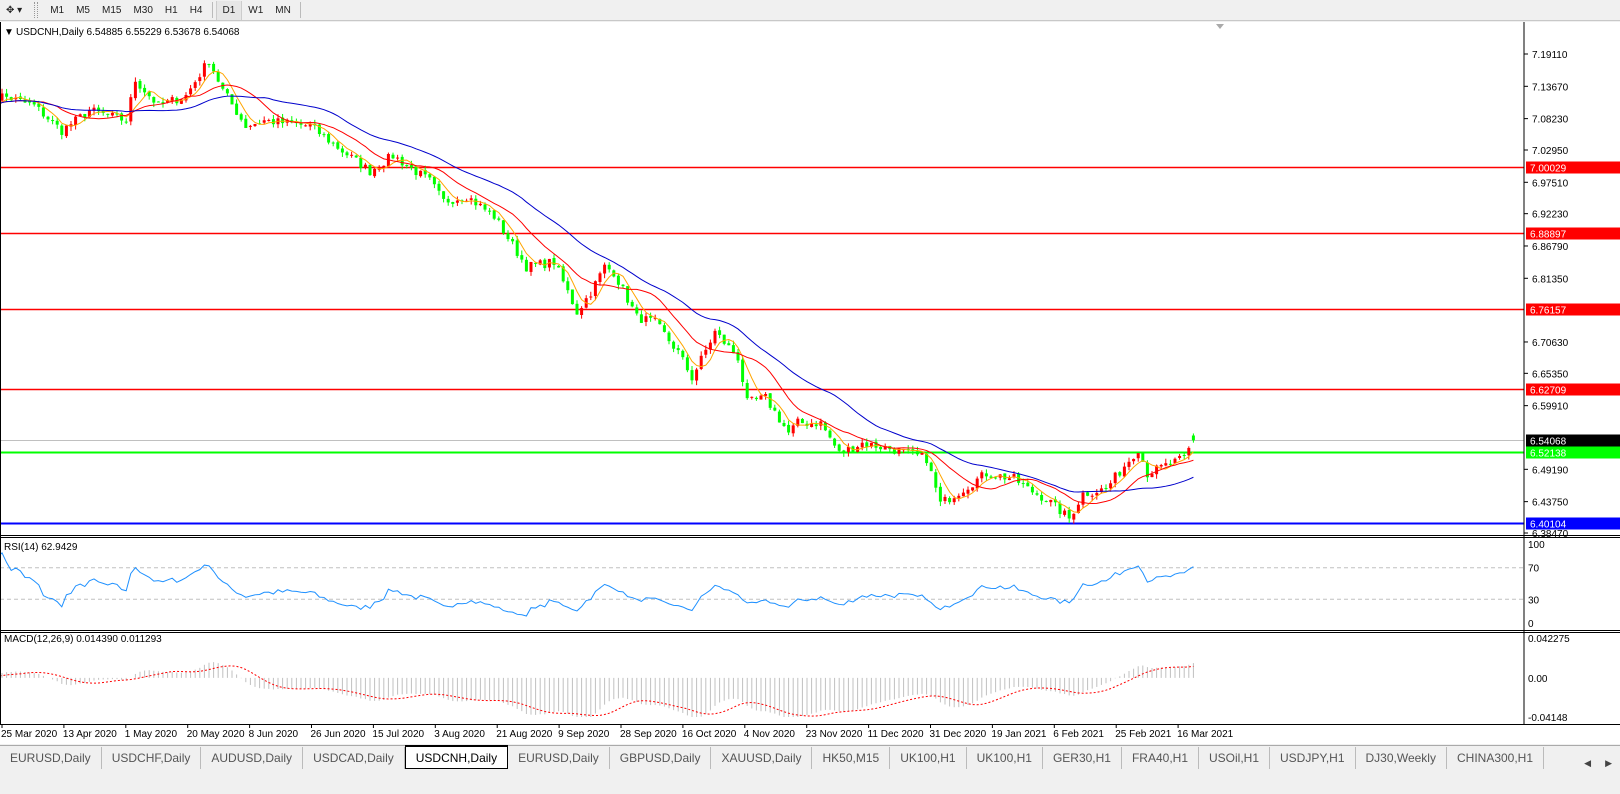  I want to click on legend-collapse-icon: ▼, so click(9, 32).